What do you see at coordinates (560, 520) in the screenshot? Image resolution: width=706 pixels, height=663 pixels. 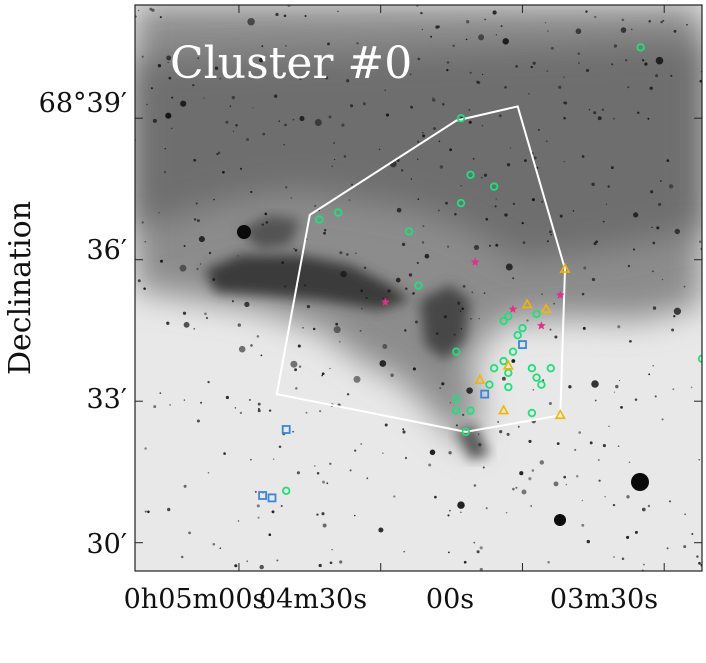 I see `bright-star` at bounding box center [560, 520].